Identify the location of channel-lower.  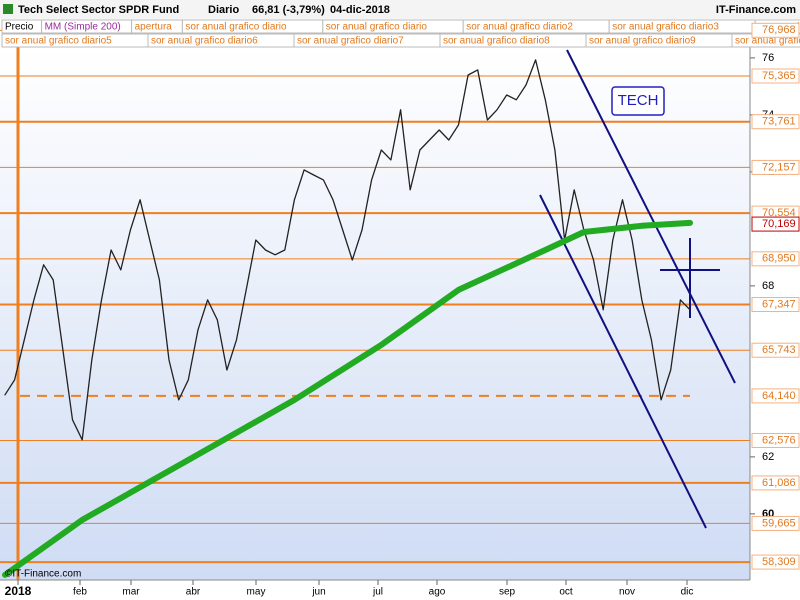
(623, 361).